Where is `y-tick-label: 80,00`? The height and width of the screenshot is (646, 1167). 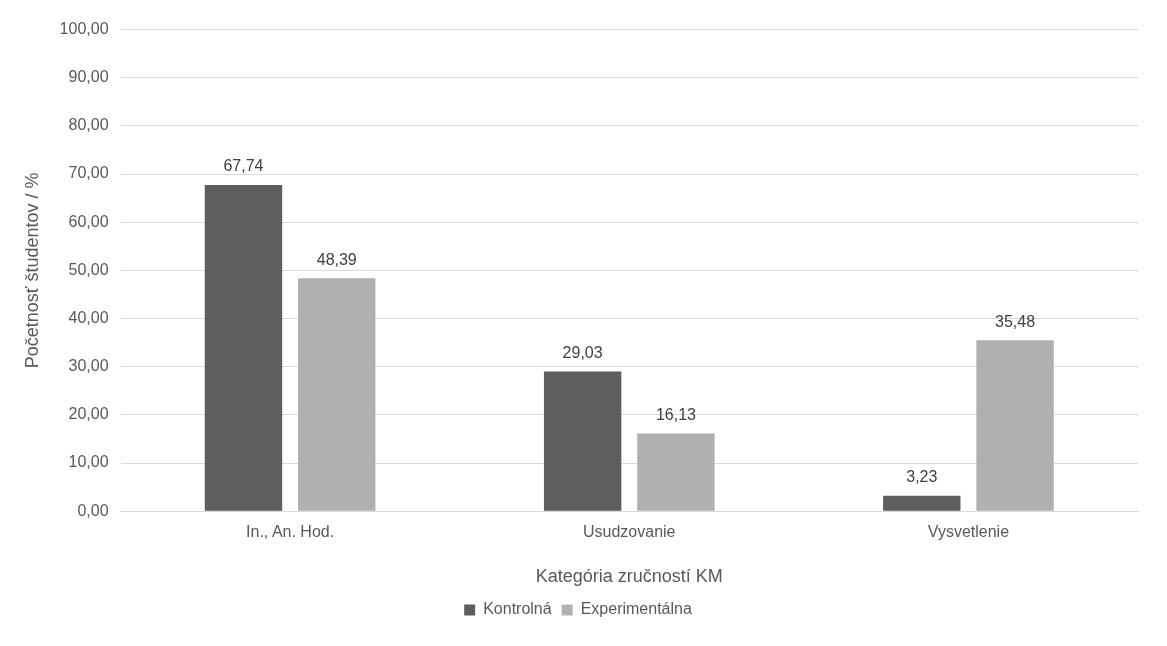
y-tick-label: 80,00 is located at coordinates (88, 125).